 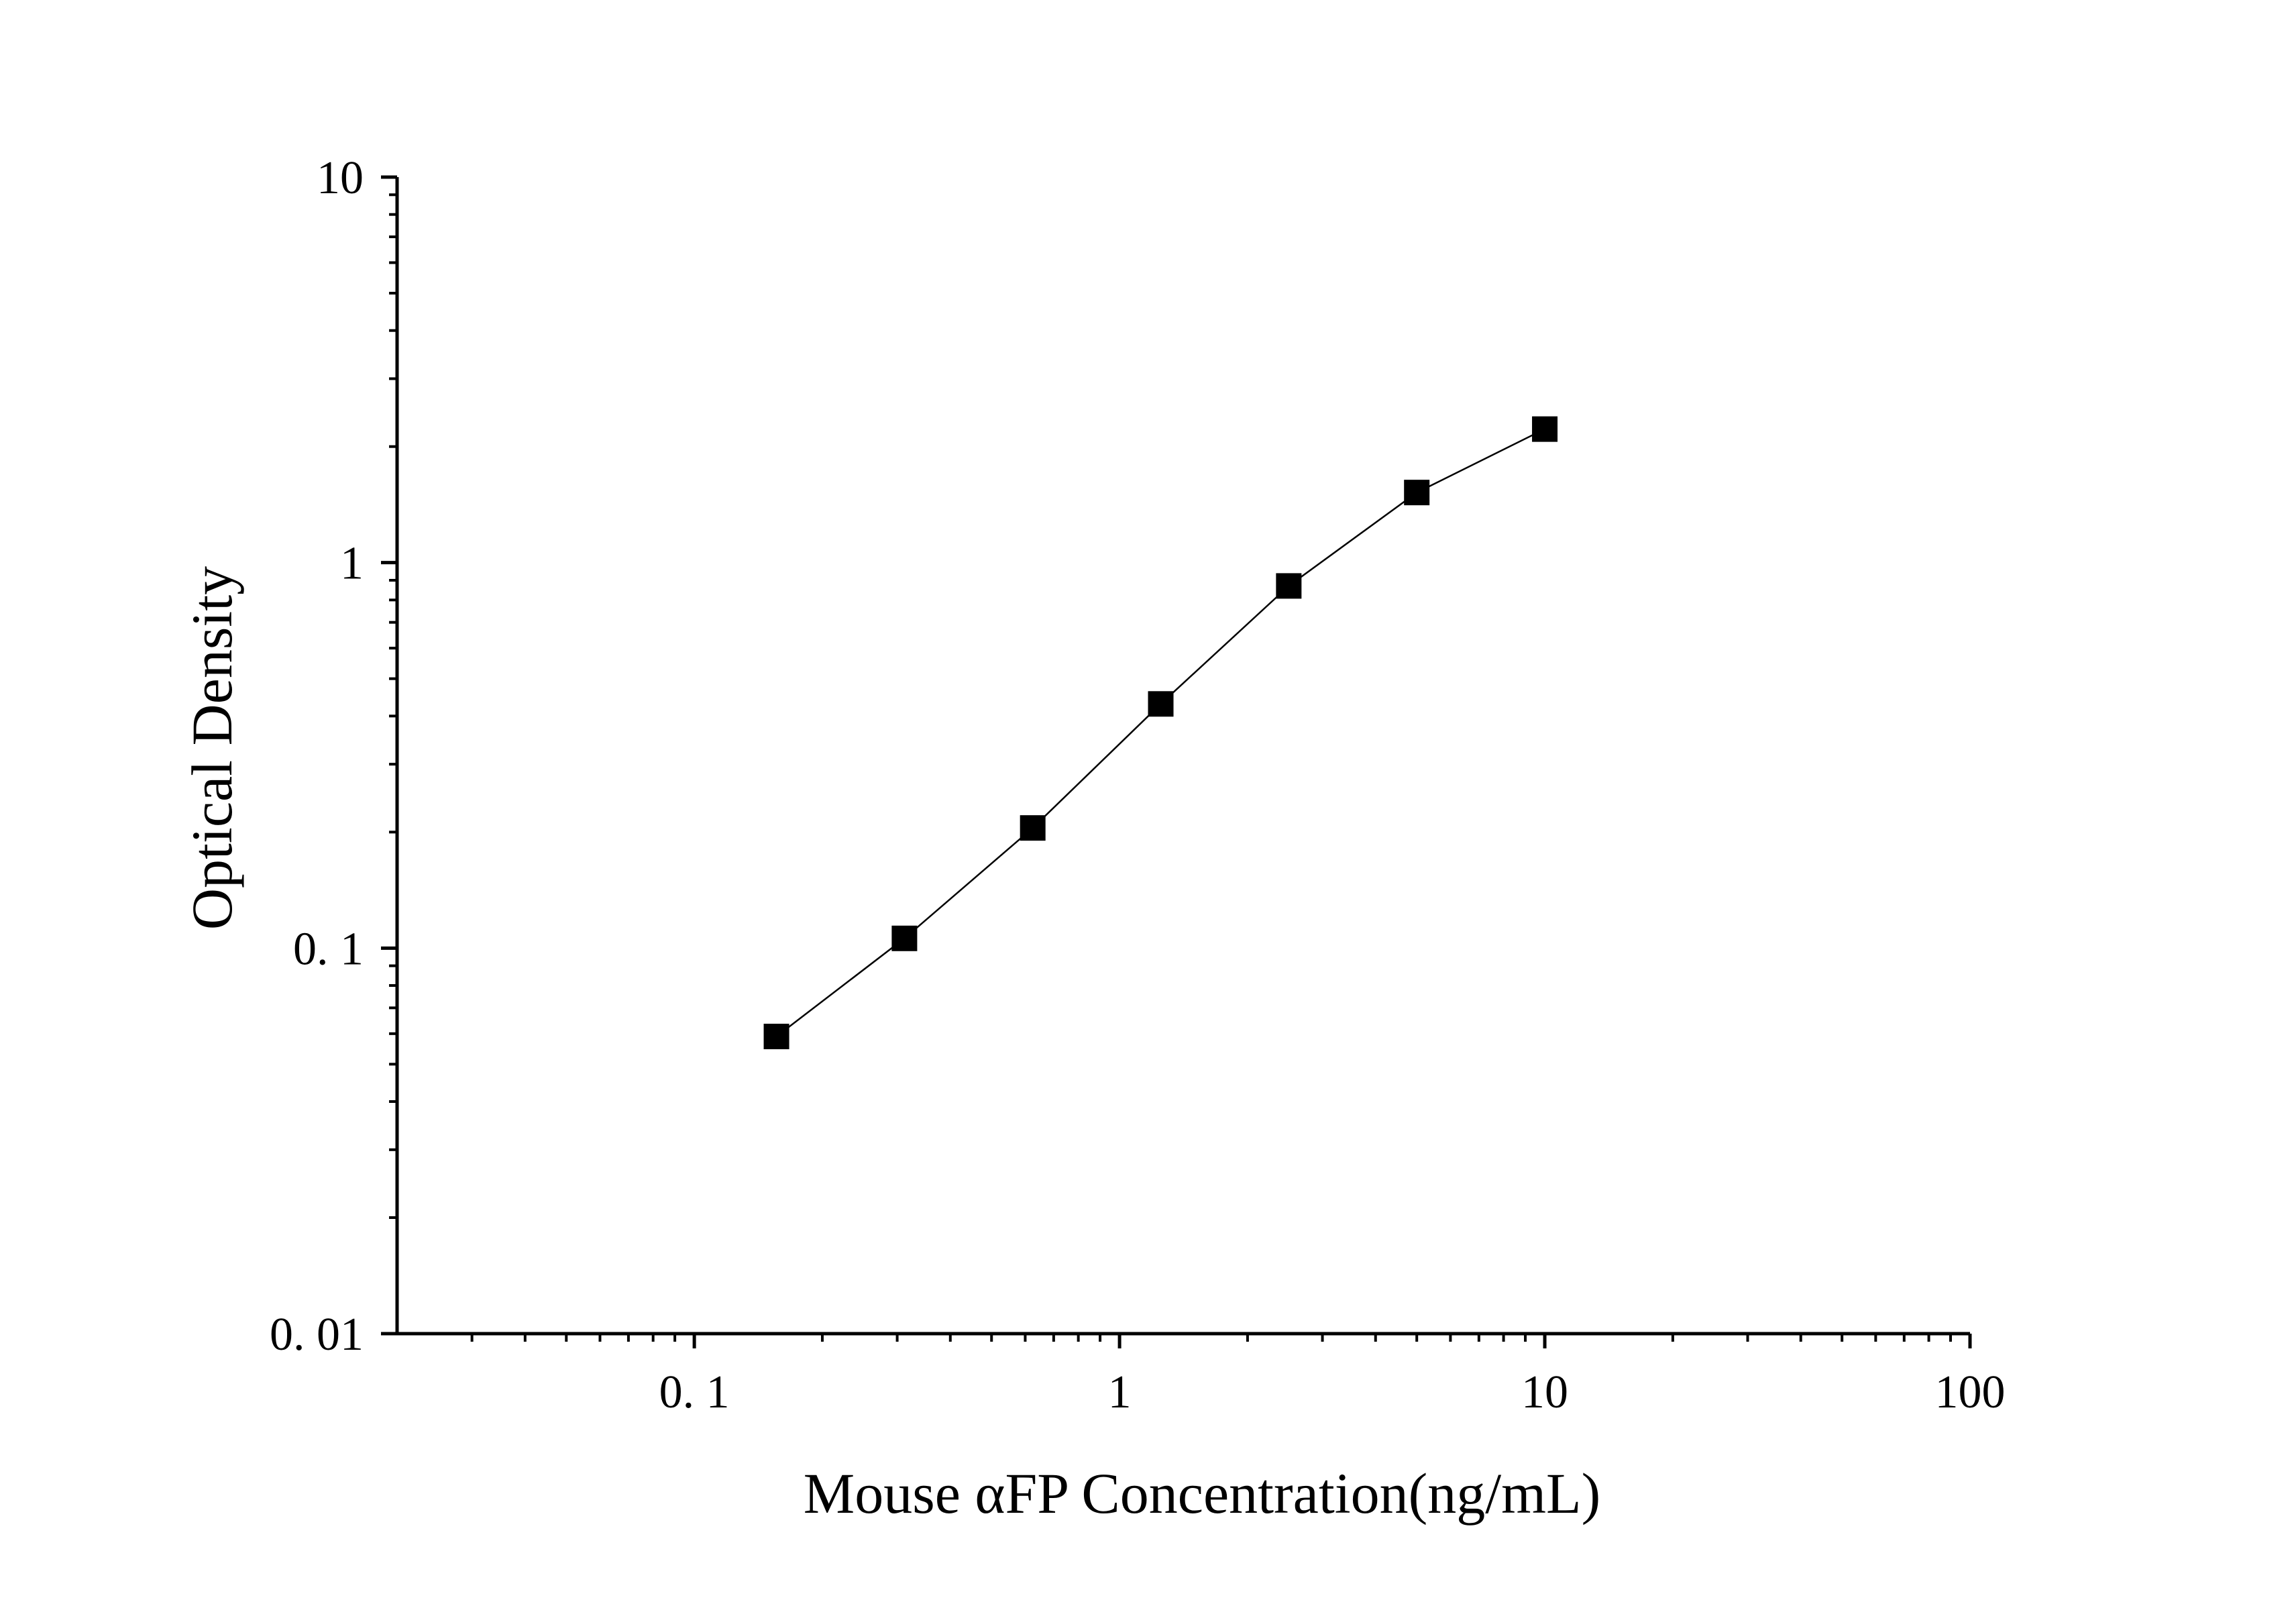 What do you see at coordinates (317, 1334) in the screenshot?
I see `y-tick-label: 0. 01` at bounding box center [317, 1334].